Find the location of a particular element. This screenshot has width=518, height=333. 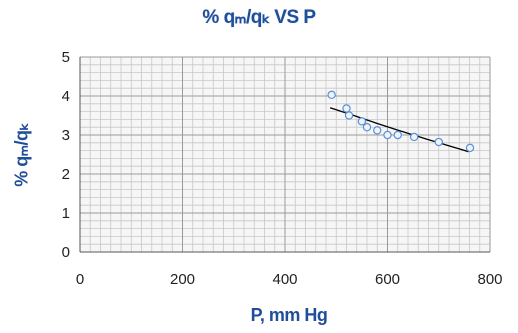

chart-title: % qₘ/qₖ VS P is located at coordinates (259, 17).